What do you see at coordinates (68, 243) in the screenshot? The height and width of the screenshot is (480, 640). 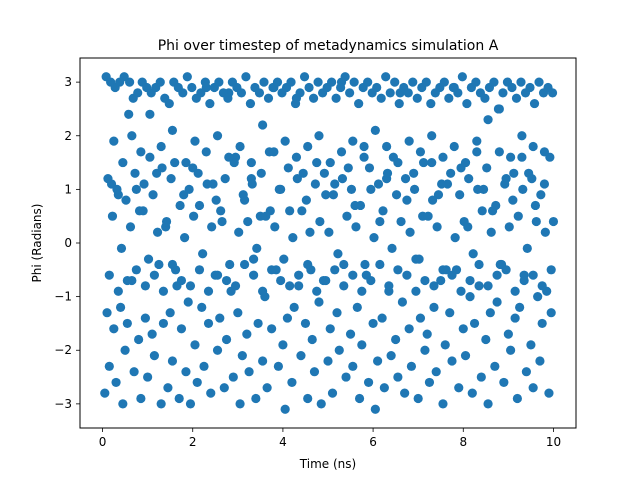 I see `y-tick-label: 0` at bounding box center [68, 243].